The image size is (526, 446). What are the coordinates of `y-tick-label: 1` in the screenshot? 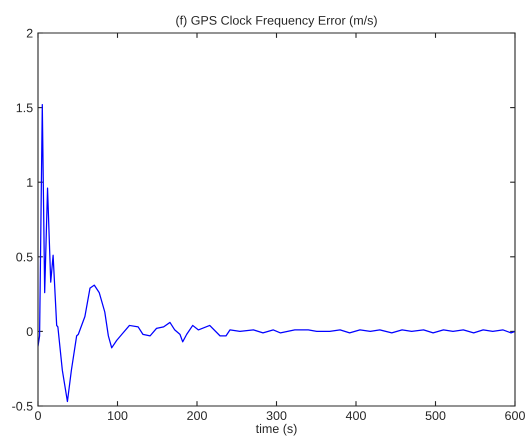 It's located at (30, 182).